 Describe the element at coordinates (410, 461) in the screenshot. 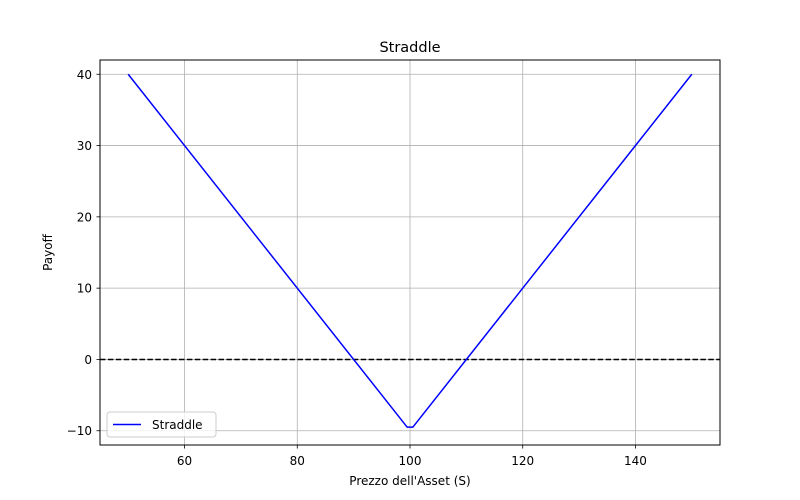

I see `x-tick-label: 100` at that location.